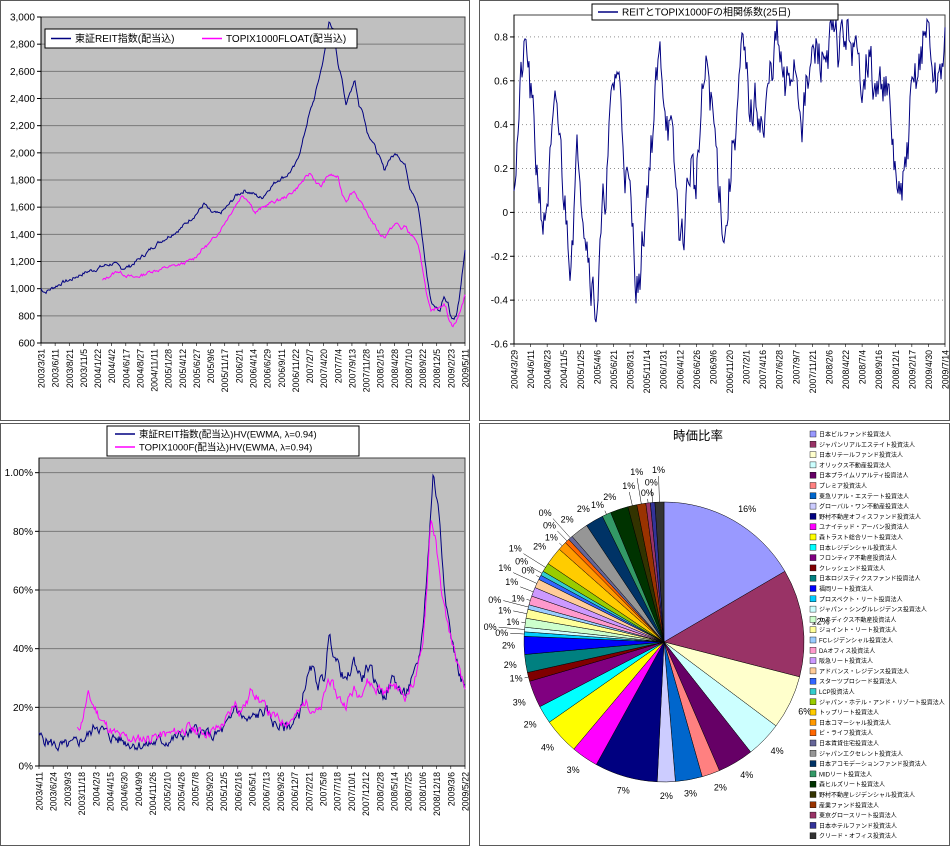 Image resolution: width=950 pixels, height=846 pixels. I want to click on y-tick-label: 60%, so click(23, 591).